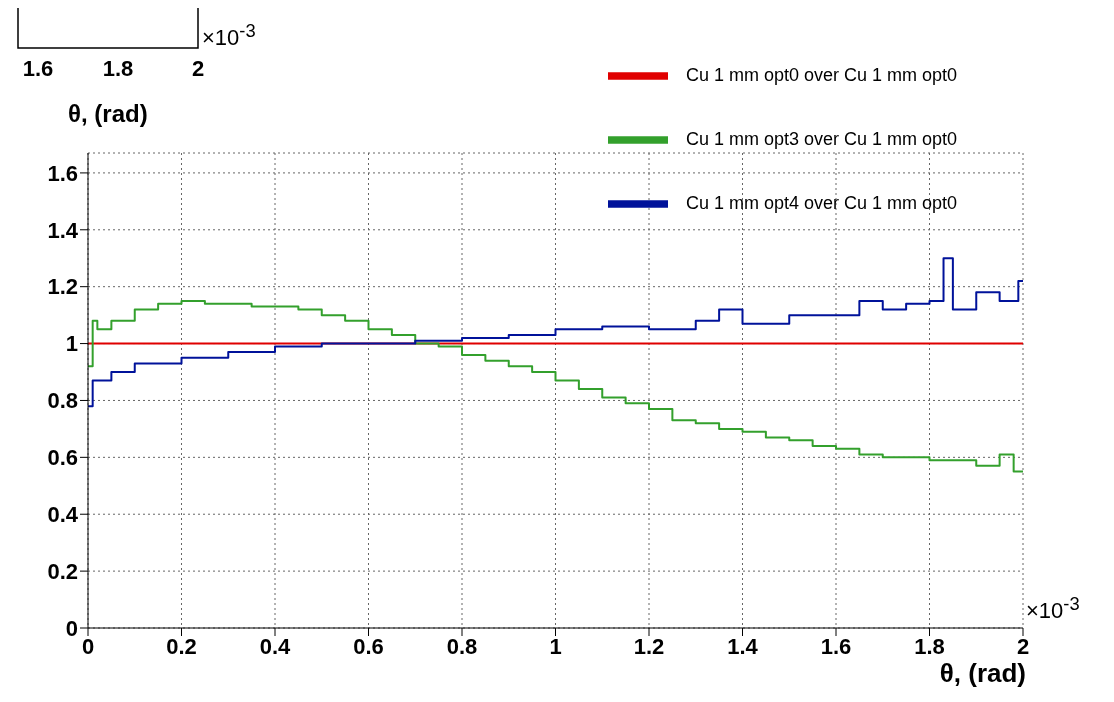  Describe the element at coordinates (62, 401) in the screenshot. I see `y-tick-label: 0.8` at that location.